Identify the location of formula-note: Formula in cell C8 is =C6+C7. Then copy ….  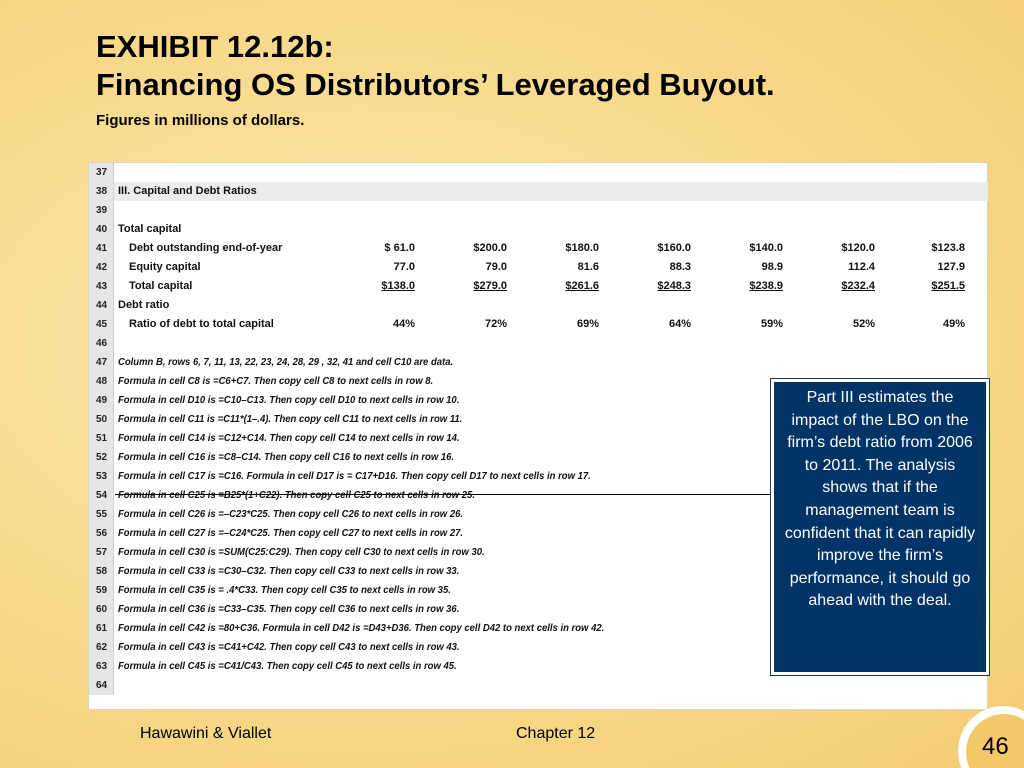
(276, 381).